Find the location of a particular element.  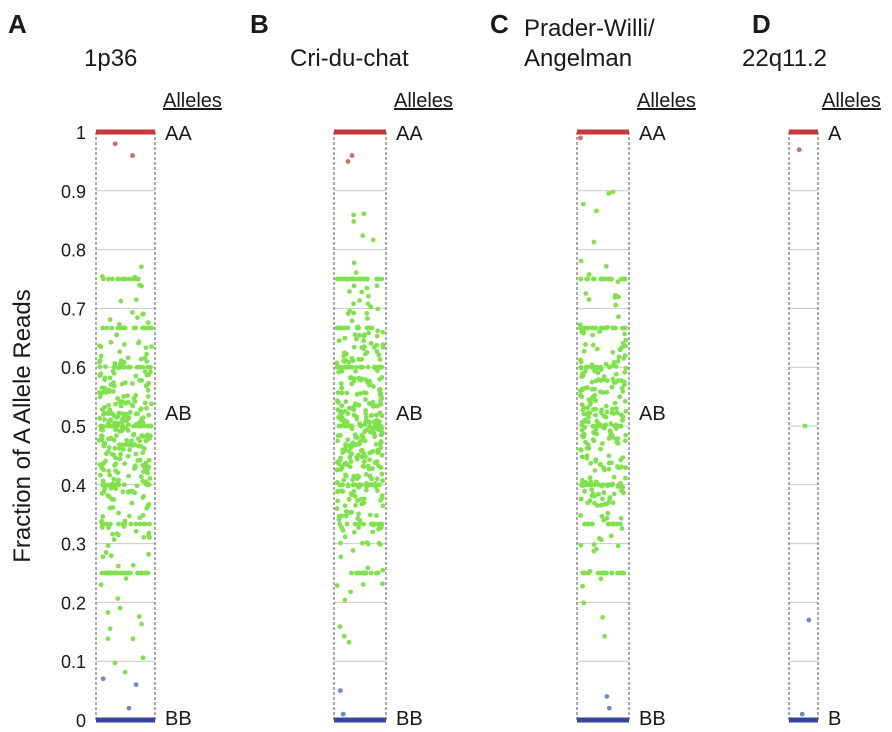

top-point is located at coordinates (799, 150).